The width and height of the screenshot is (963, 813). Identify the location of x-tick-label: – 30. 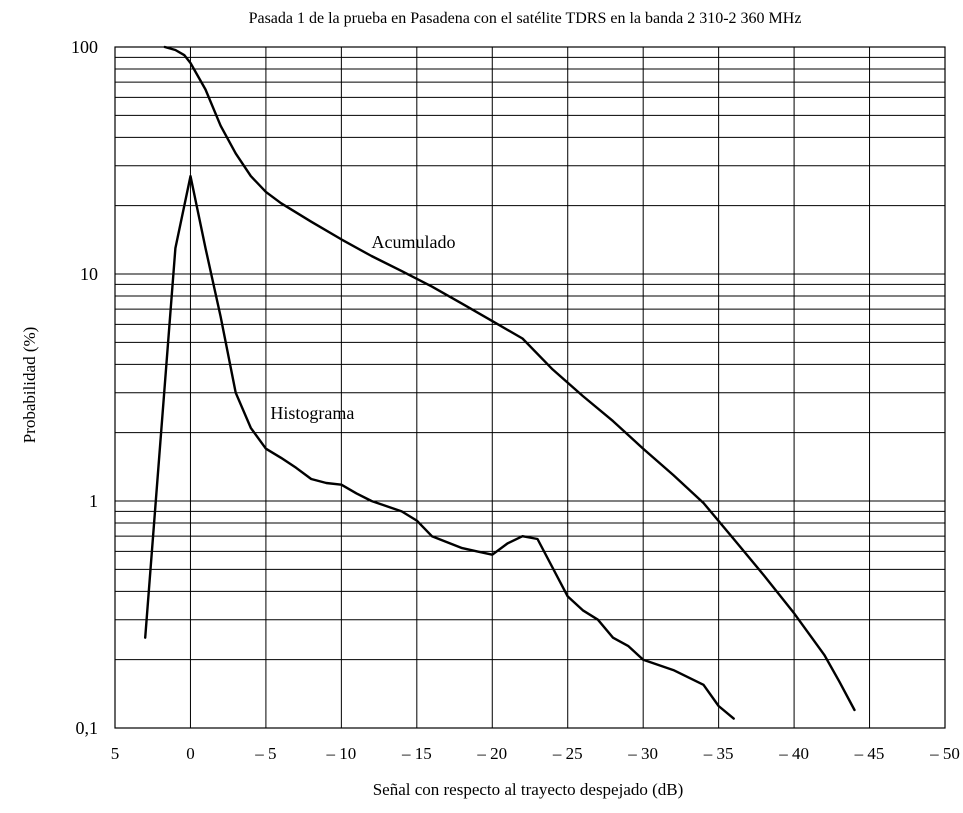
(642, 753).